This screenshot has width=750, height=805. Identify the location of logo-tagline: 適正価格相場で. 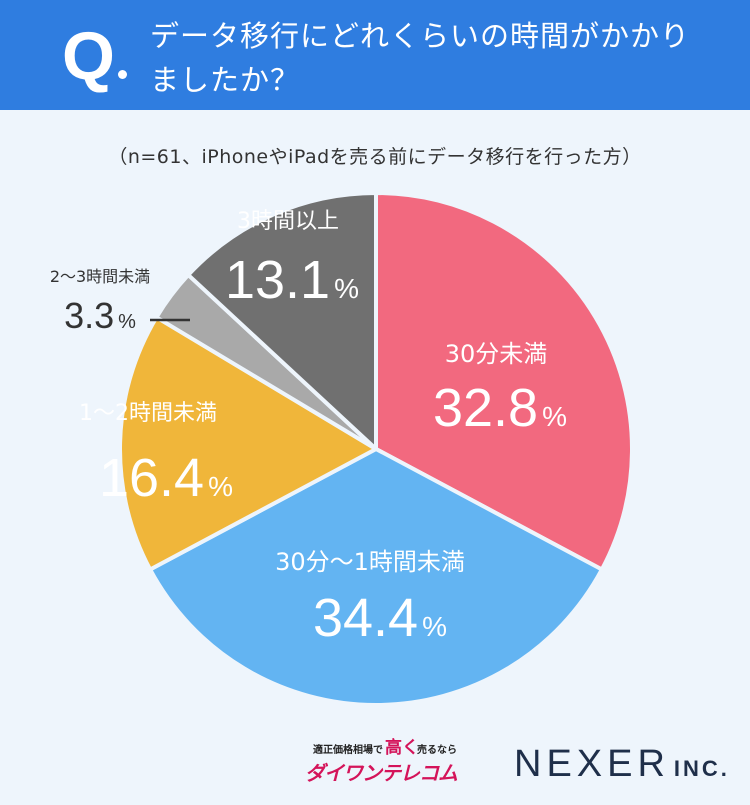
(348, 750).